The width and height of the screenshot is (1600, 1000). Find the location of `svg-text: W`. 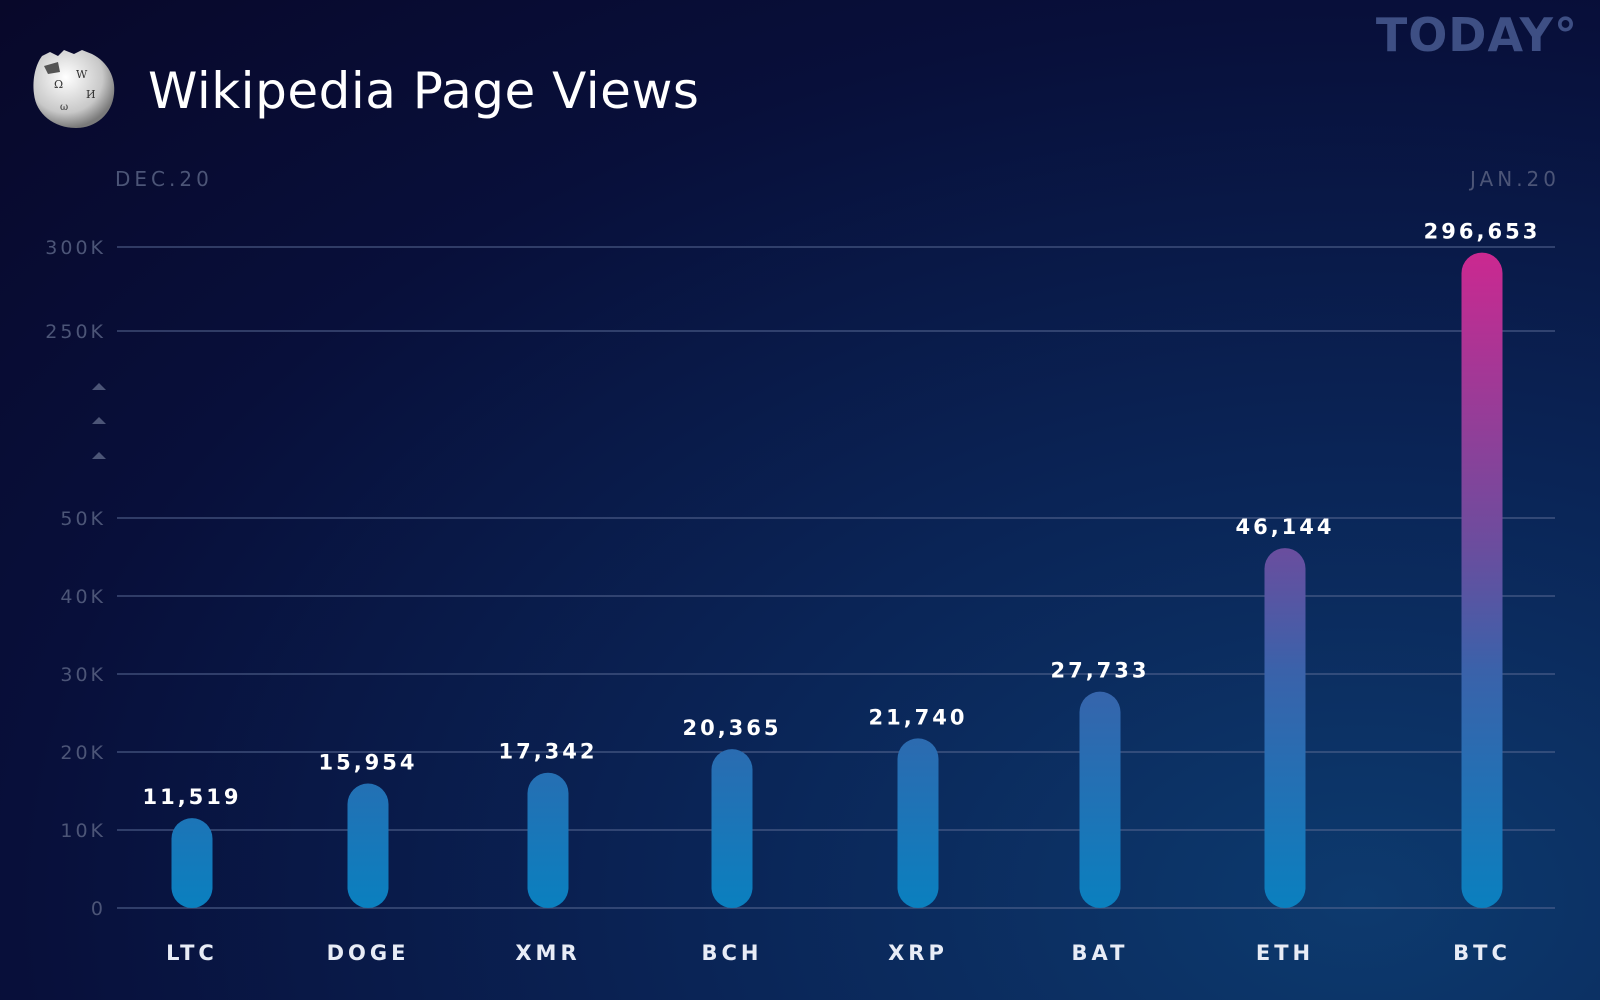

svg-text: W is located at coordinates (82, 74).